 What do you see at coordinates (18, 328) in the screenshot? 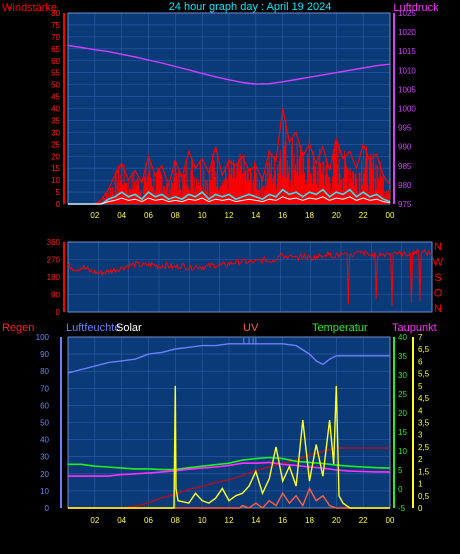
I see `rain-label: Regen` at bounding box center [18, 328].